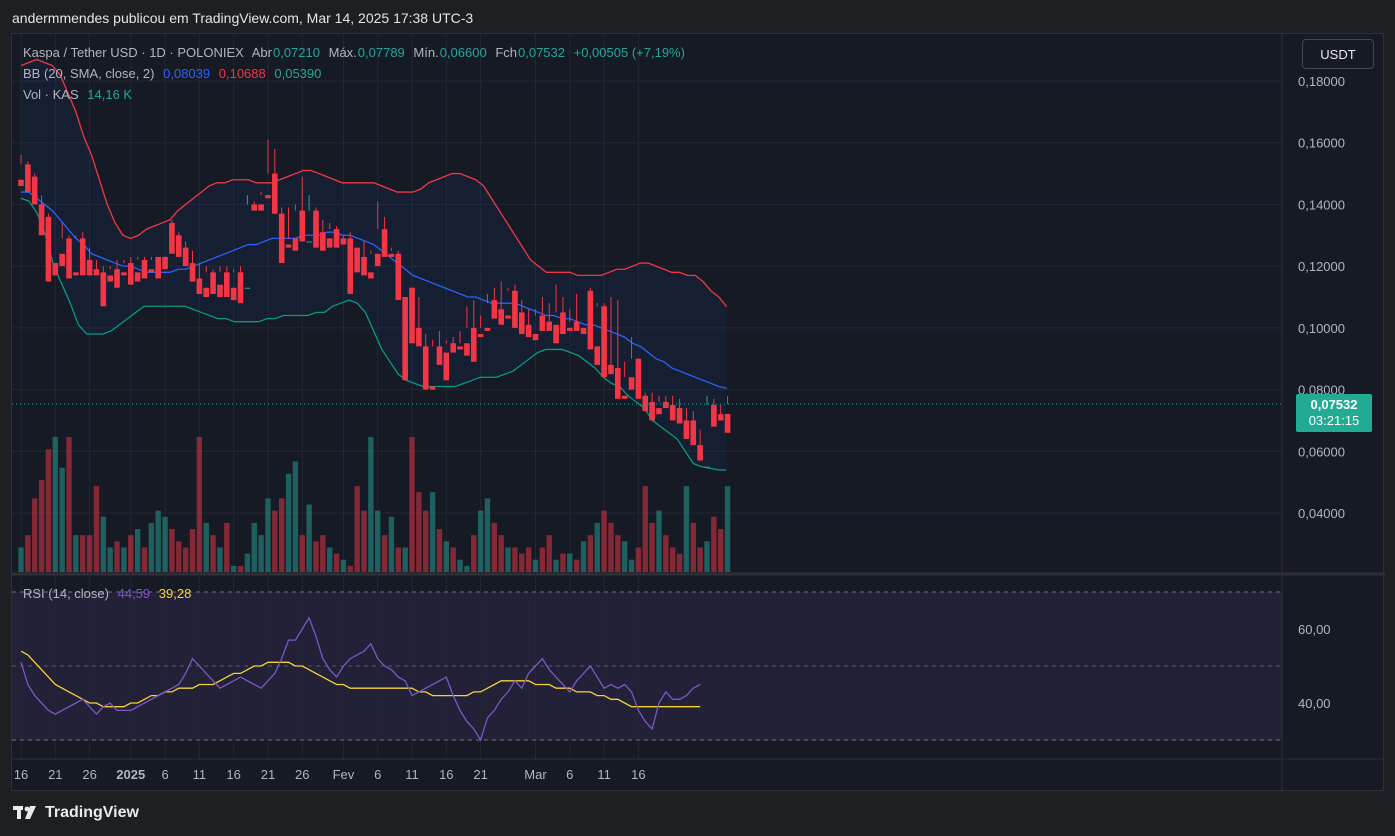  What do you see at coordinates (133, 52) in the screenshot?
I see `symbol-name: Kaspa / Tether USD · 1D · POLONIEX` at bounding box center [133, 52].